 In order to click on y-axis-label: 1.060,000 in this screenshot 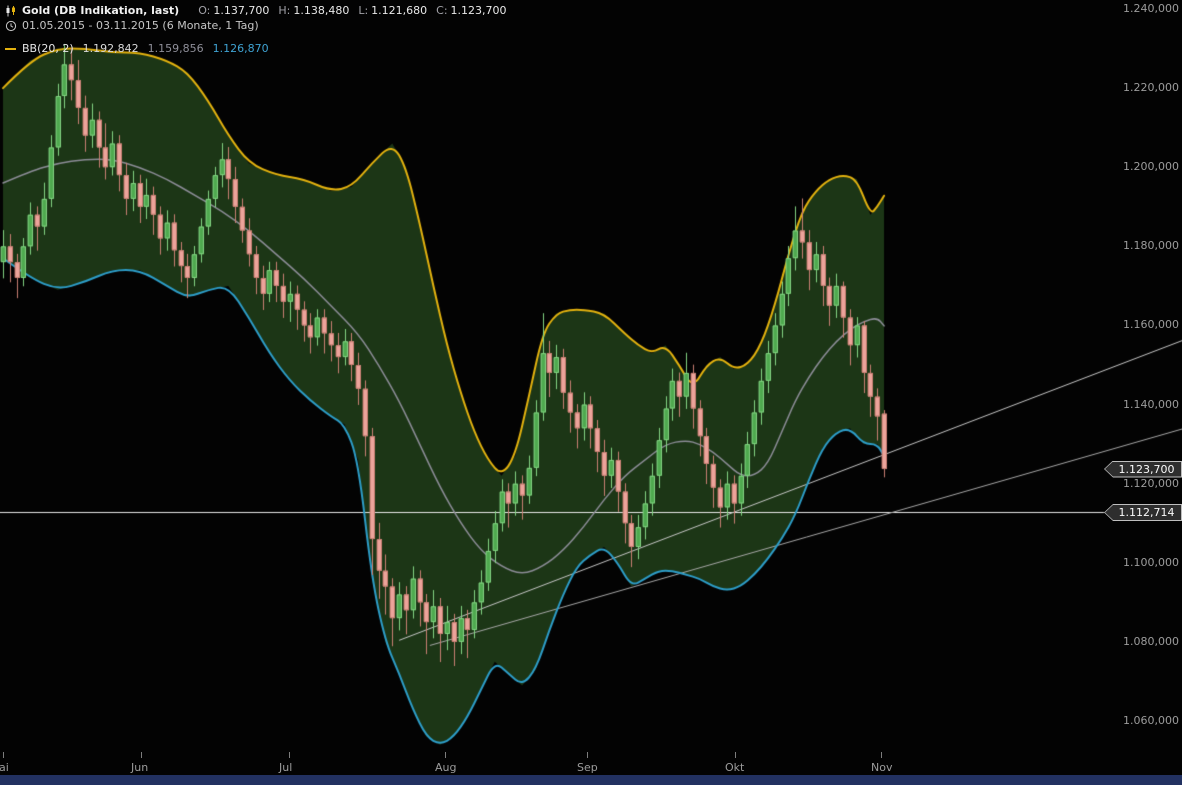, I will do `click(1151, 720)`.